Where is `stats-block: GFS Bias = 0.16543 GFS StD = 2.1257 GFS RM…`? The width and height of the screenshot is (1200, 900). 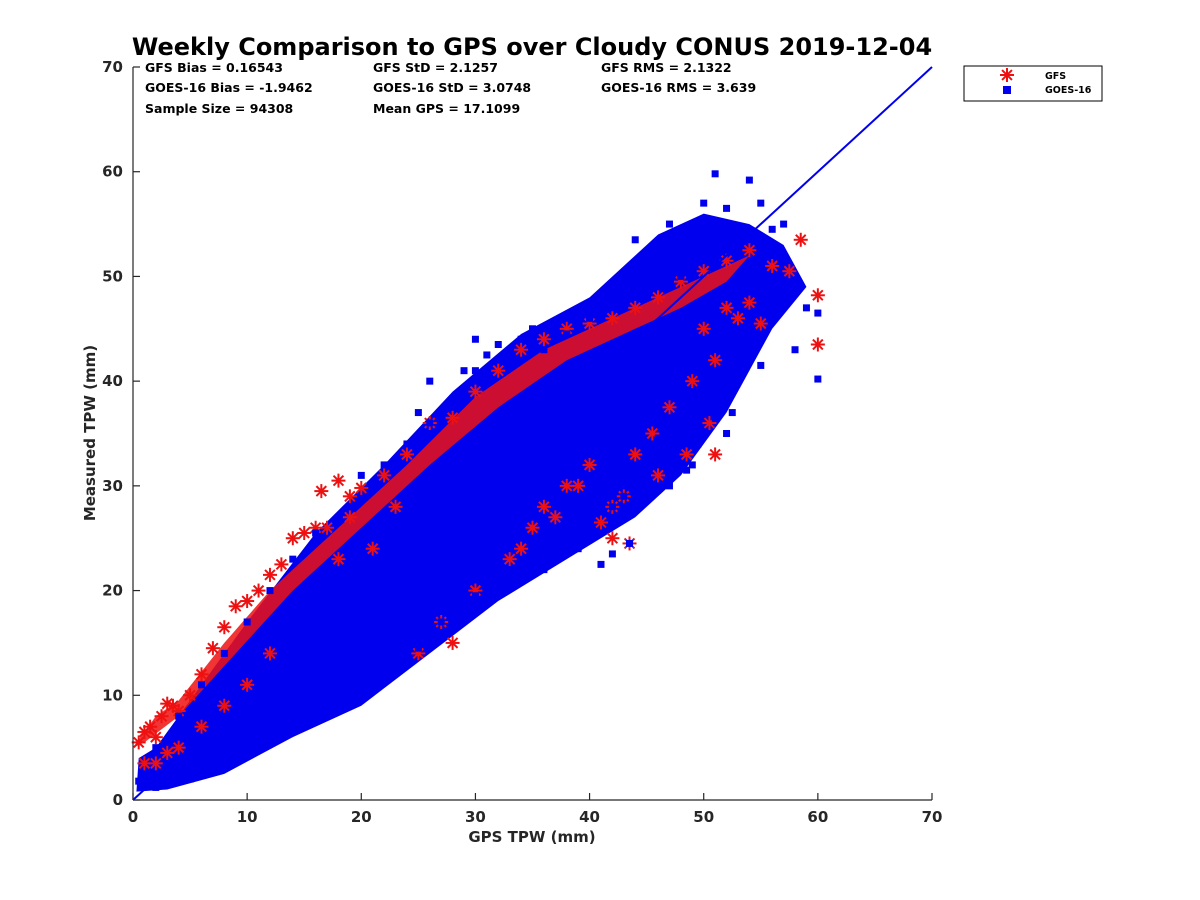 stats-block: GFS Bias = 0.16543 GFS StD = 2.1257 GFS RM… is located at coordinates (450, 88).